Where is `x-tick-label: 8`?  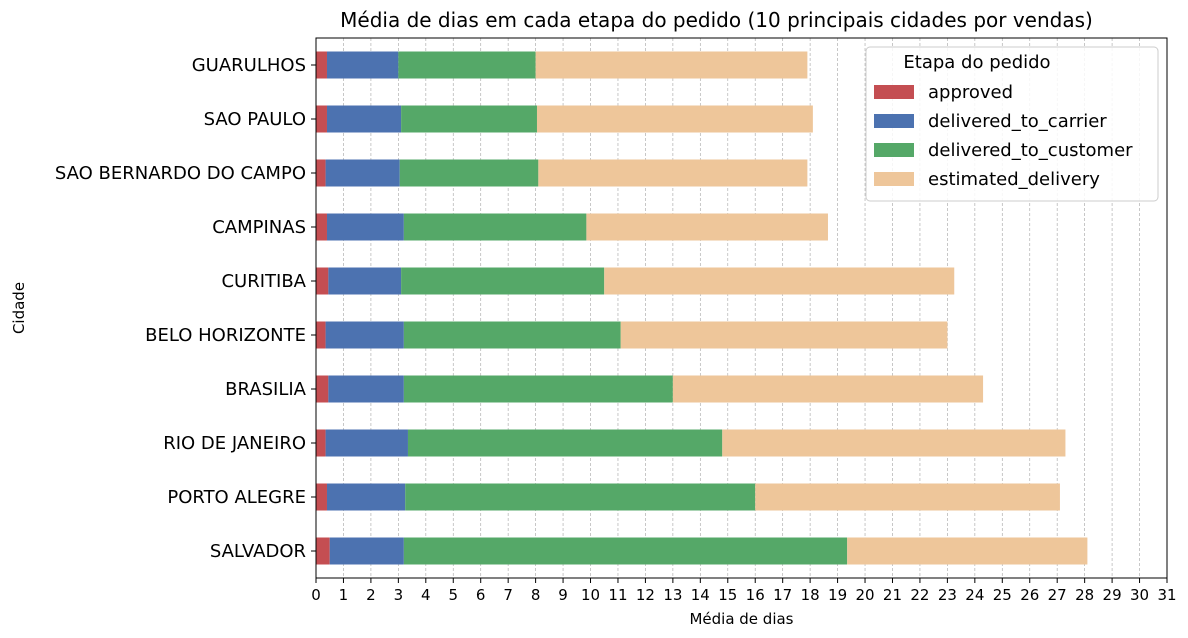
x-tick-label: 8 is located at coordinates (536, 595).